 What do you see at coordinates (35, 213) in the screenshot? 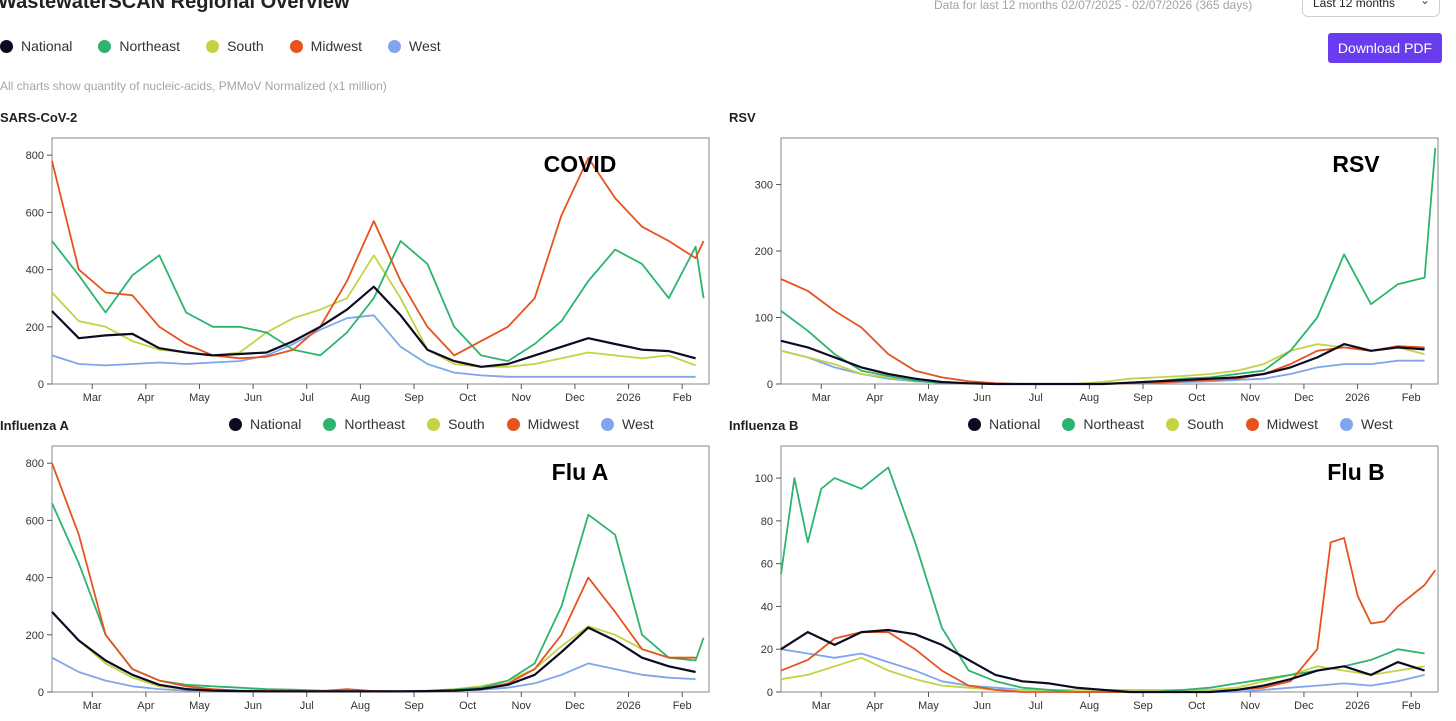
I see `y-tick-label: 600` at bounding box center [35, 213].